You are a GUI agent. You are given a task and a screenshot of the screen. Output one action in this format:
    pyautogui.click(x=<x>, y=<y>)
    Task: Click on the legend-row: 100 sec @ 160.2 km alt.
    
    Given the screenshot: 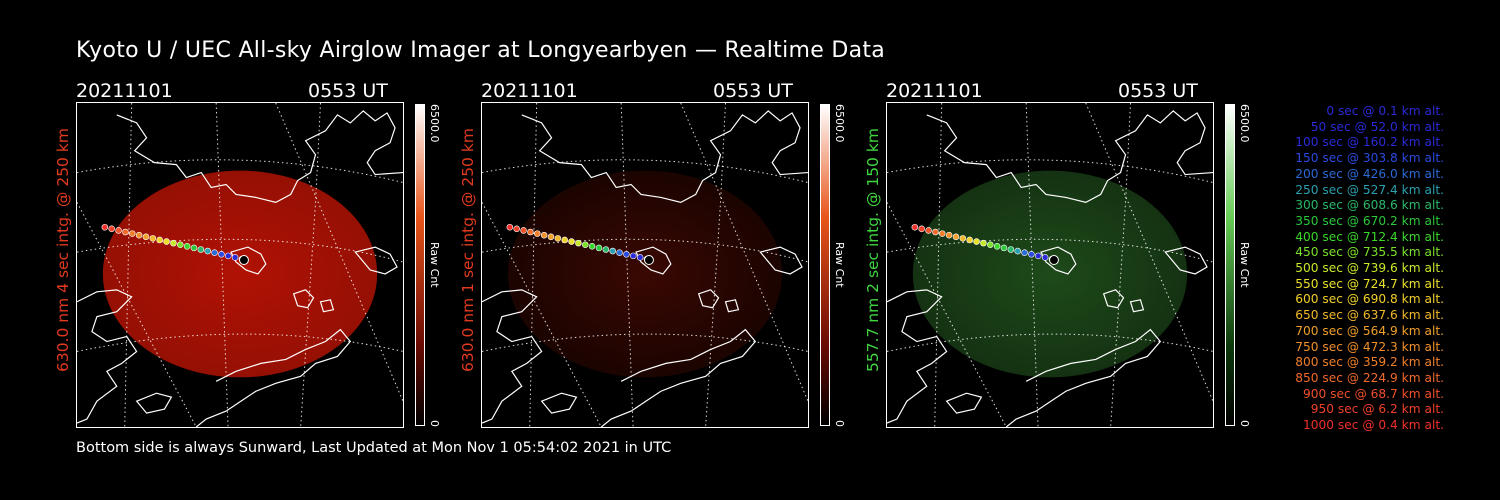 What is the action you would take?
    pyautogui.click(x=1369, y=142)
    